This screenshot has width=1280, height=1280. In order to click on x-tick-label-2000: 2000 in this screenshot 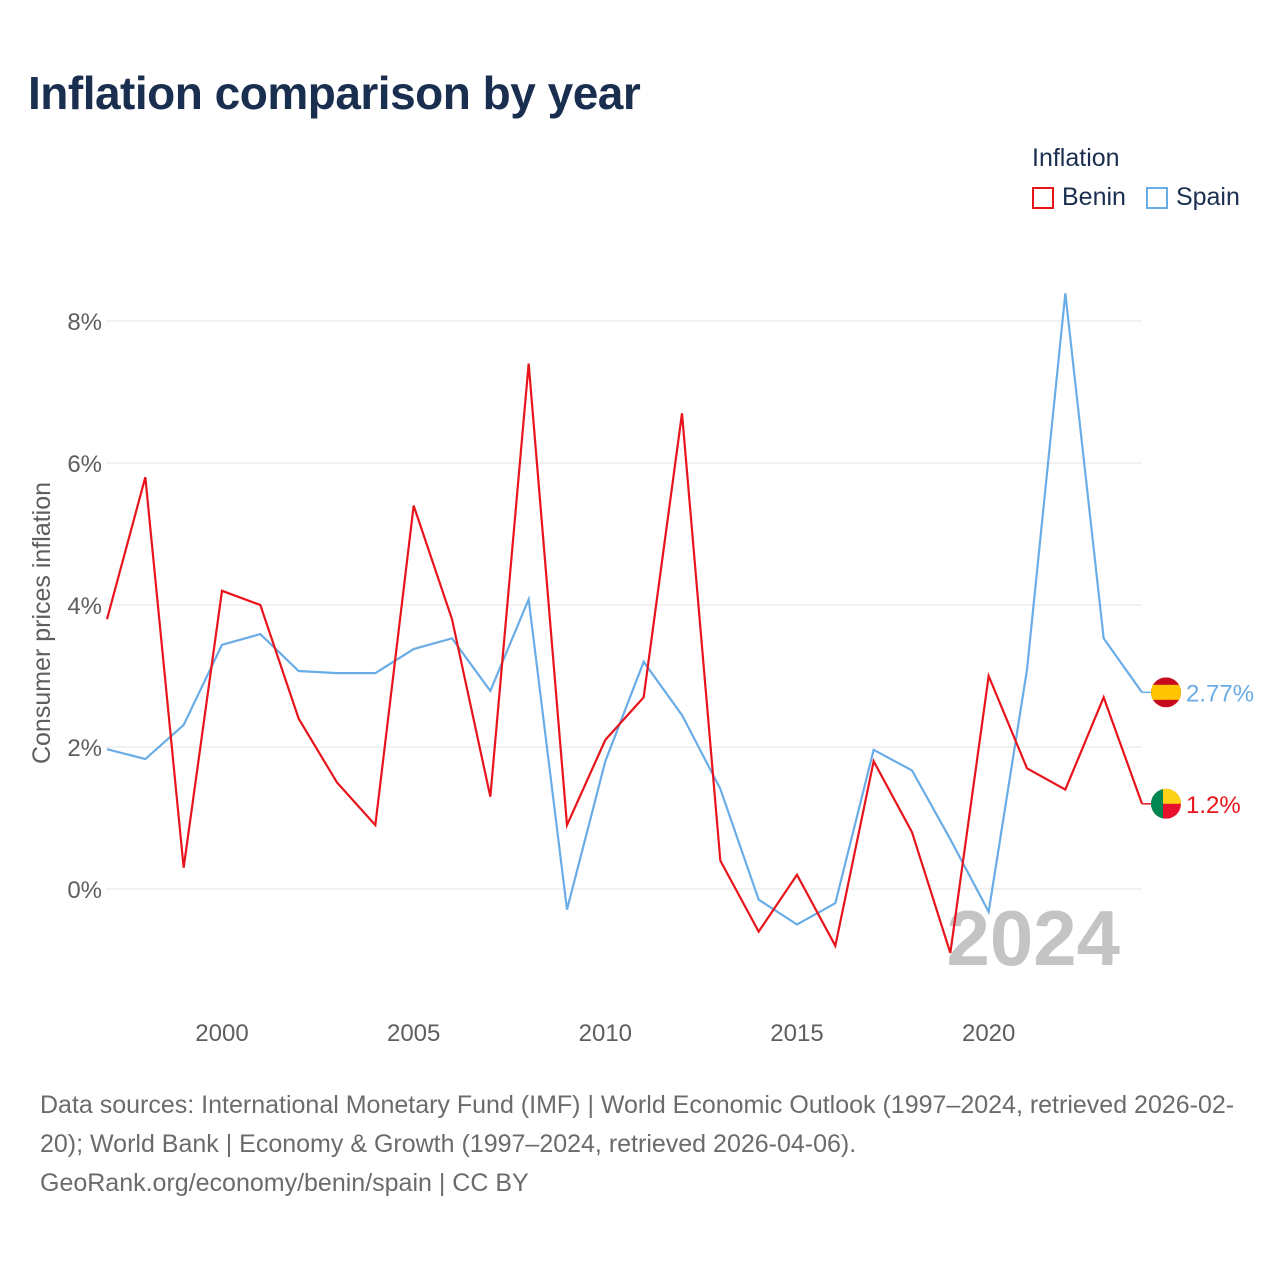, I will do `click(221, 1033)`.